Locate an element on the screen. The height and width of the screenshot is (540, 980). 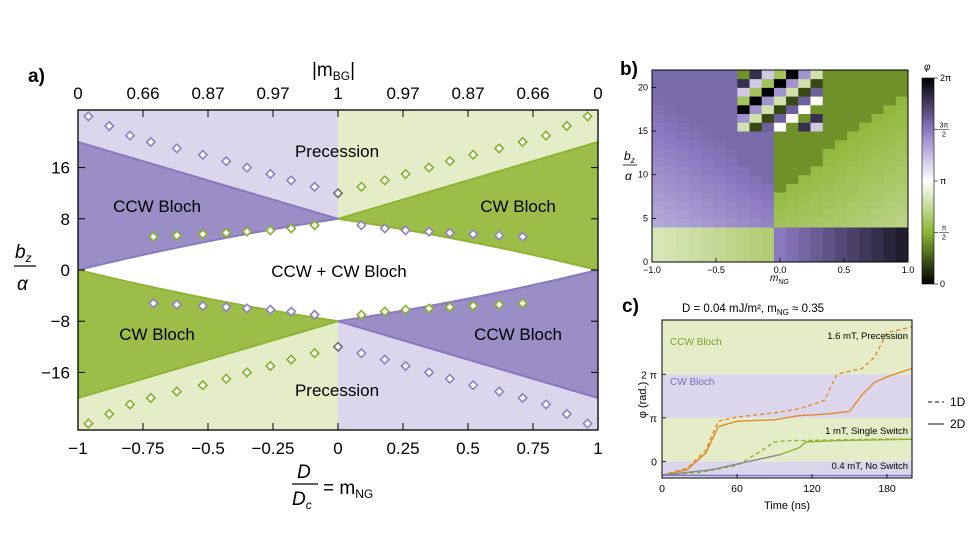
x-tick-label: 0.75 is located at coordinates (532, 448).